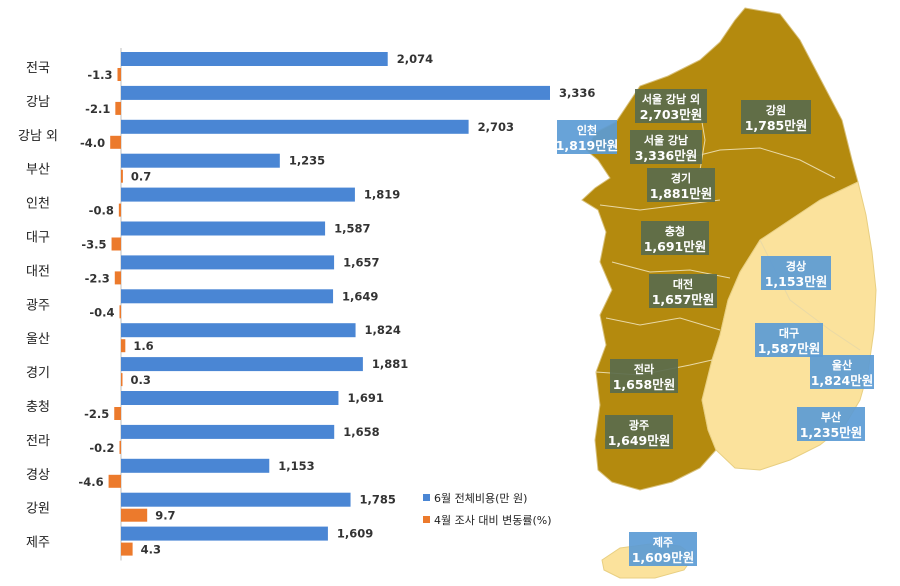 This screenshot has height=586, width=900. What do you see at coordinates (355, 534) in the screenshot?
I see `bar-cost-label: 1,609` at bounding box center [355, 534].